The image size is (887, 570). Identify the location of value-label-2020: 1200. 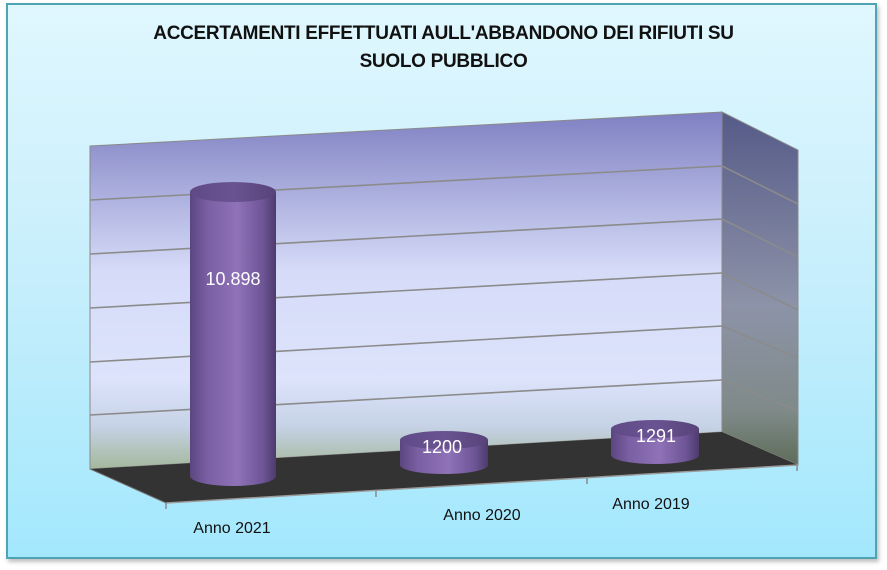
(442, 447).